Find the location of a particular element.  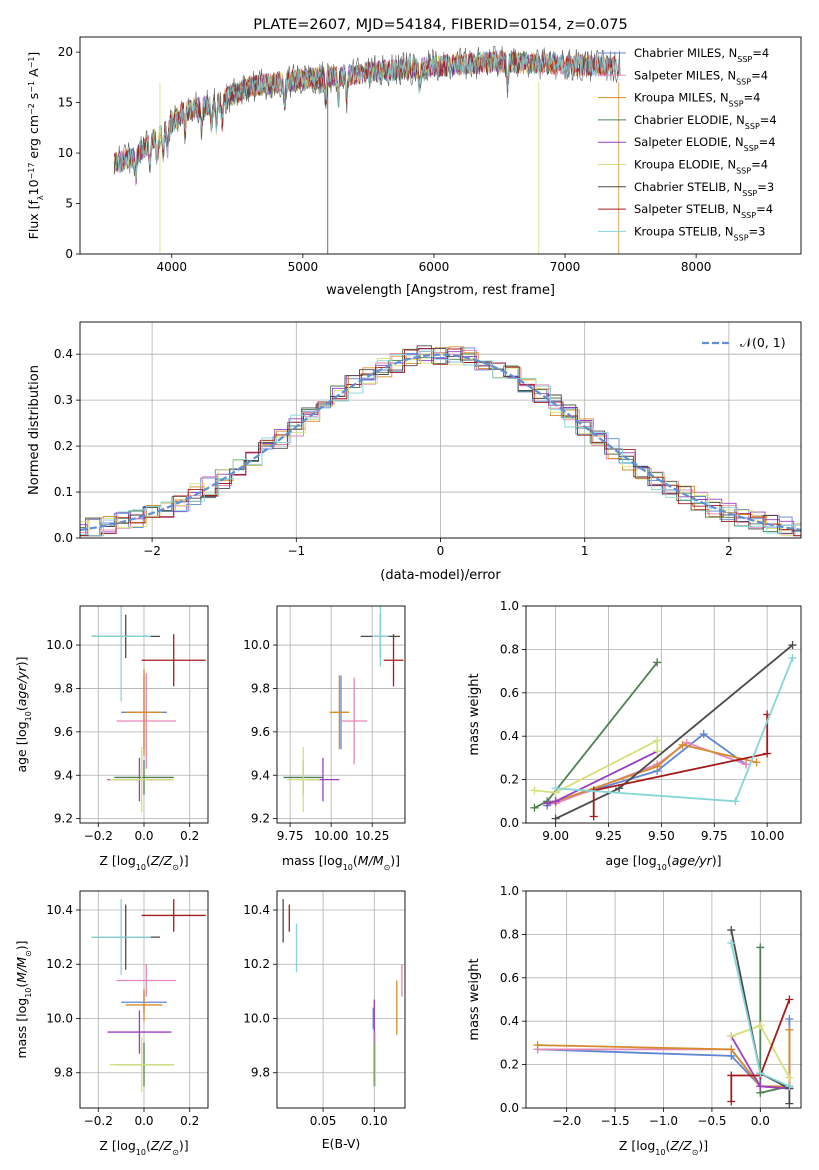

y-tick-label: 10.4 is located at coordinates (59, 910).